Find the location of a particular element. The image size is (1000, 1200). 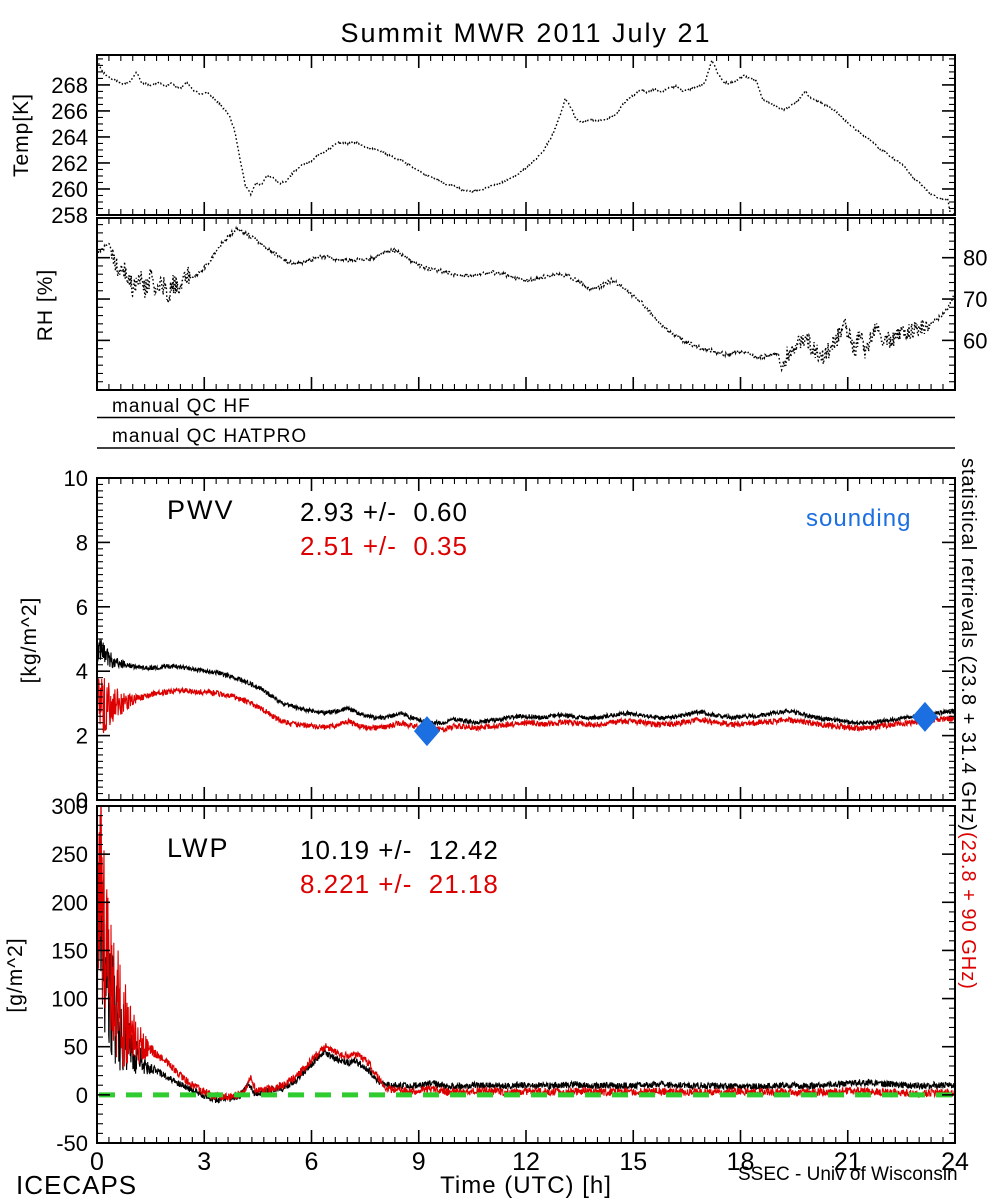

pwv-y-axis-label: [kg/m^2] is located at coordinates (29, 640).